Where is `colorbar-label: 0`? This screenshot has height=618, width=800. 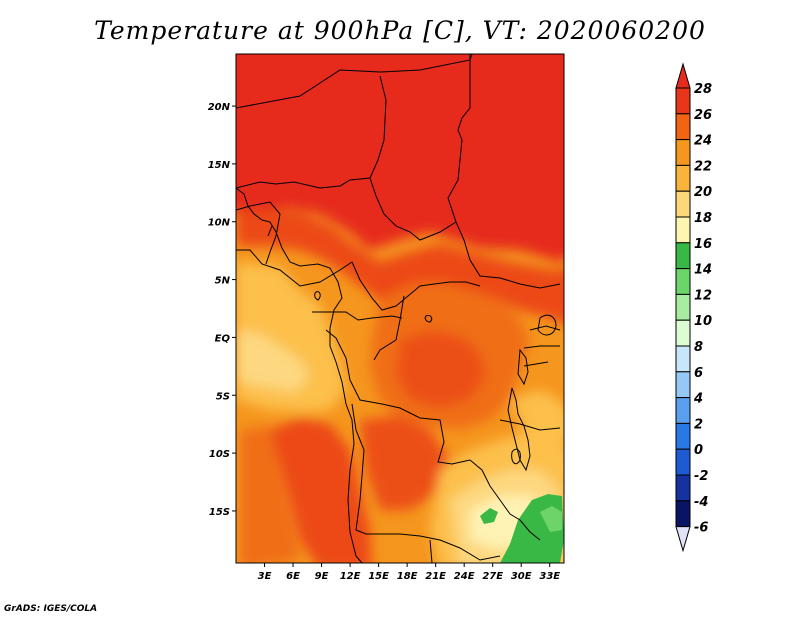
colorbar-label: 0 is located at coordinates (698, 450).